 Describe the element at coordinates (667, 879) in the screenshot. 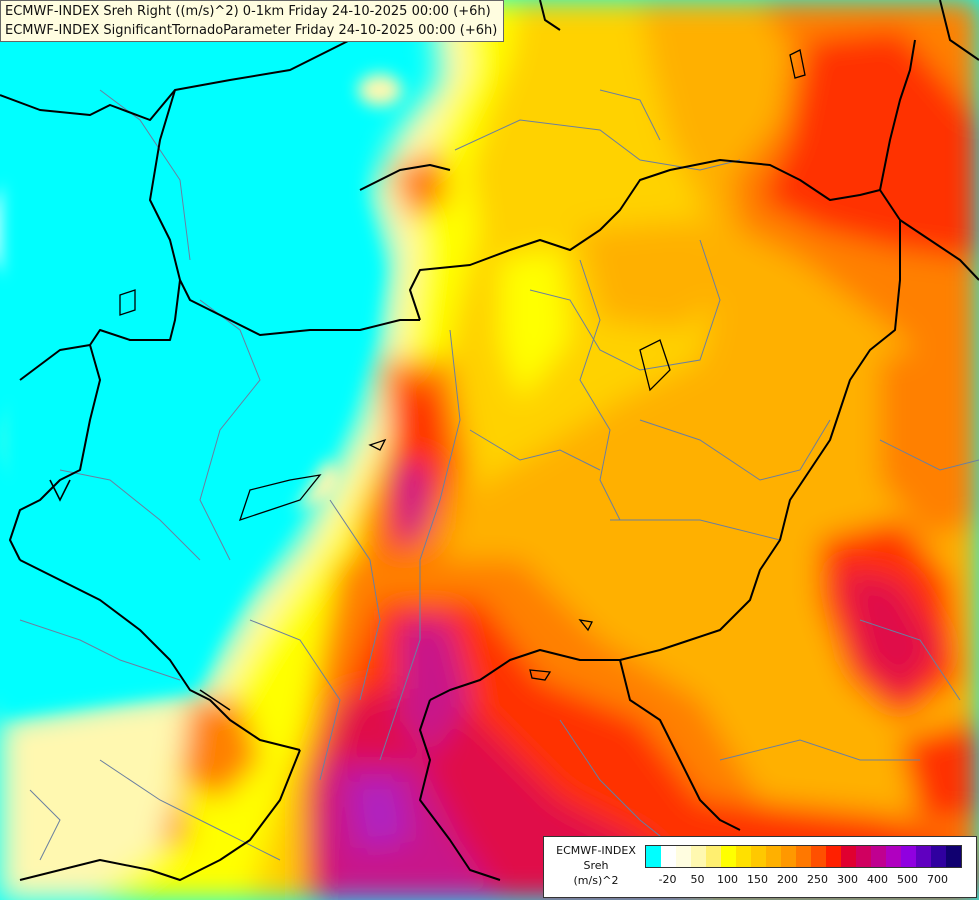

I see `legend-tick-label: -20` at that location.